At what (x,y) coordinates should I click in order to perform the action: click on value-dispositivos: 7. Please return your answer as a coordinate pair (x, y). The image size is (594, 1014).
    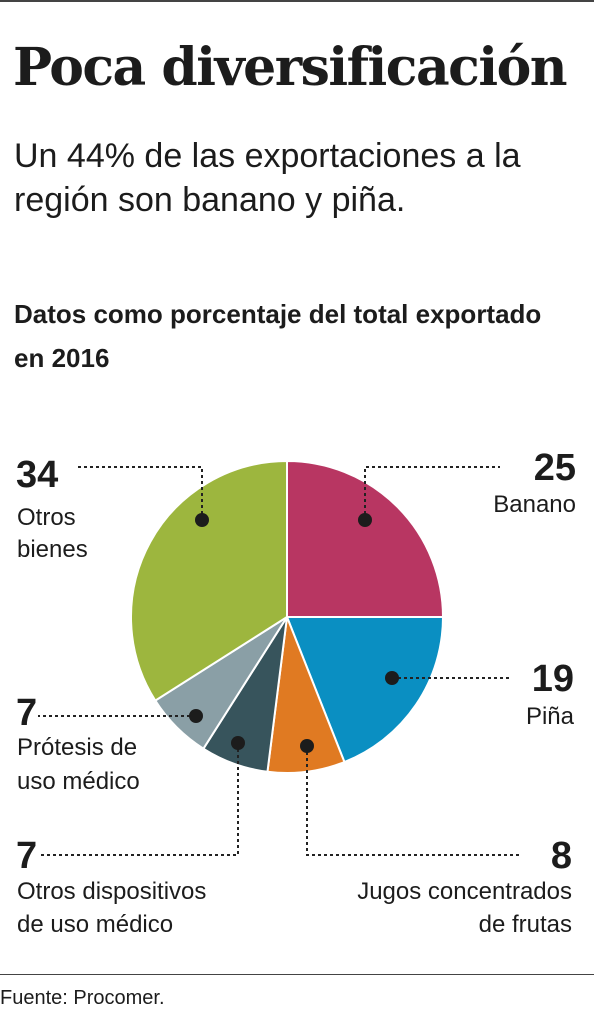
    Looking at the image, I should click on (27, 856).